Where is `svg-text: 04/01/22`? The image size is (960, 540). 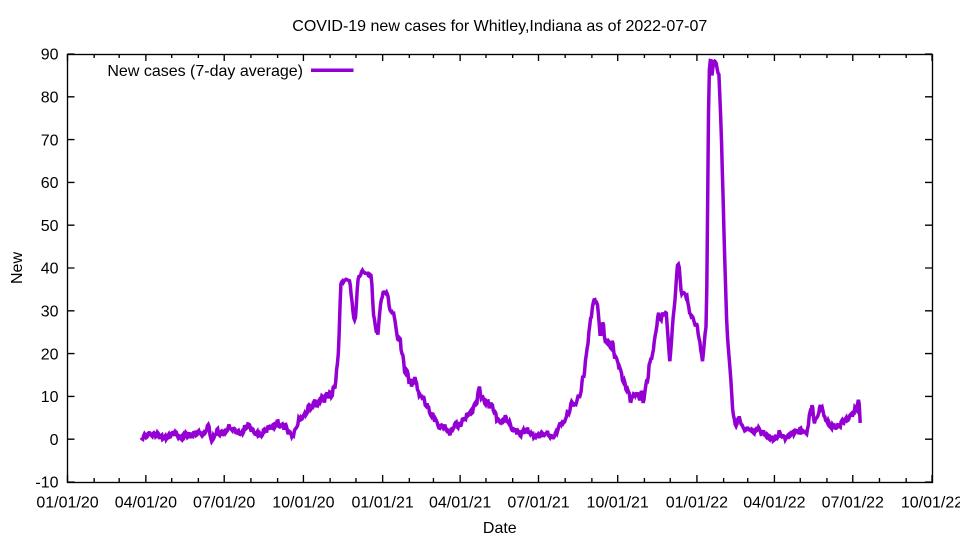 svg-text: 04/01/22 is located at coordinates (774, 502).